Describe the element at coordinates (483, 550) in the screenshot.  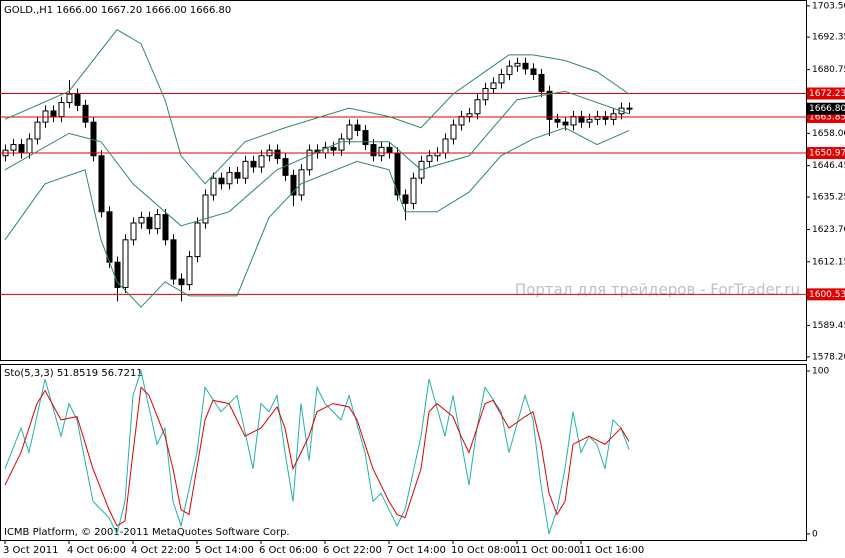
I see `x-tick-label: 10 Oct 08:00` at that location.